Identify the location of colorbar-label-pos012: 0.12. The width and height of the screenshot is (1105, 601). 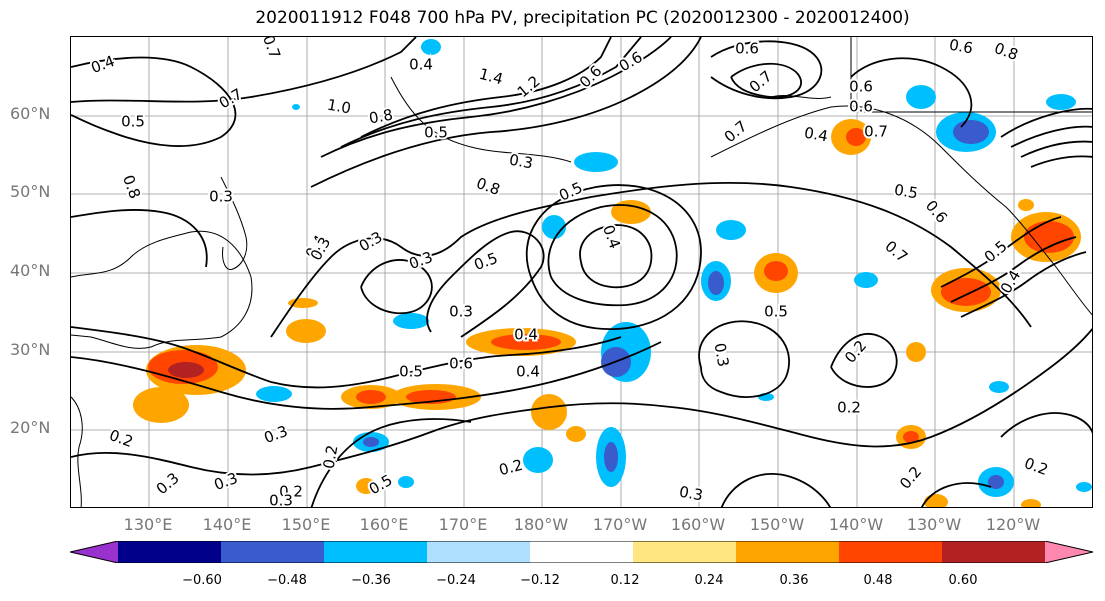
(625, 580).